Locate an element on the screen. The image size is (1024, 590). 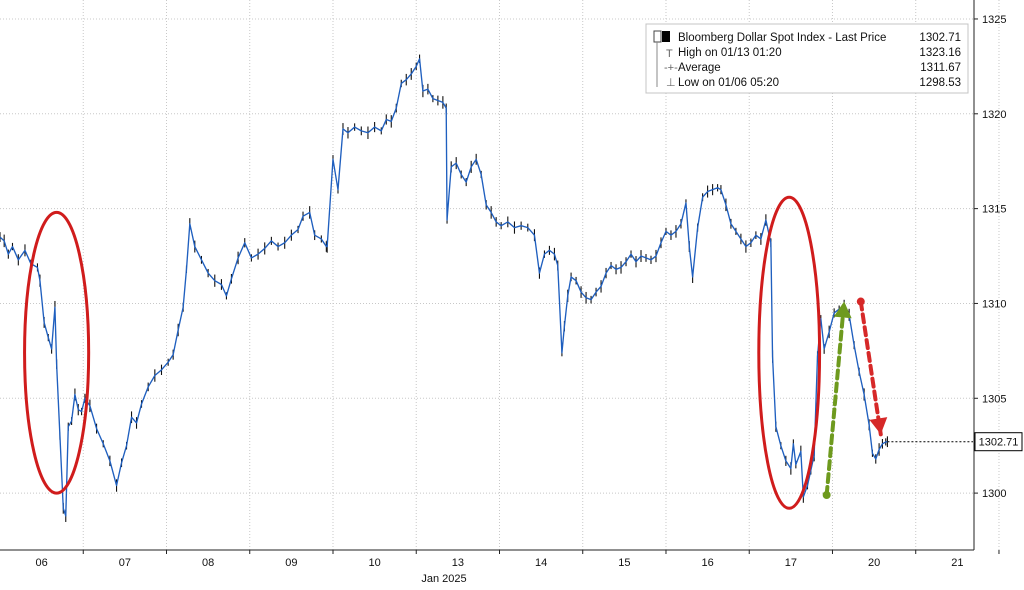
x-tick-label: 20 is located at coordinates (874, 563).